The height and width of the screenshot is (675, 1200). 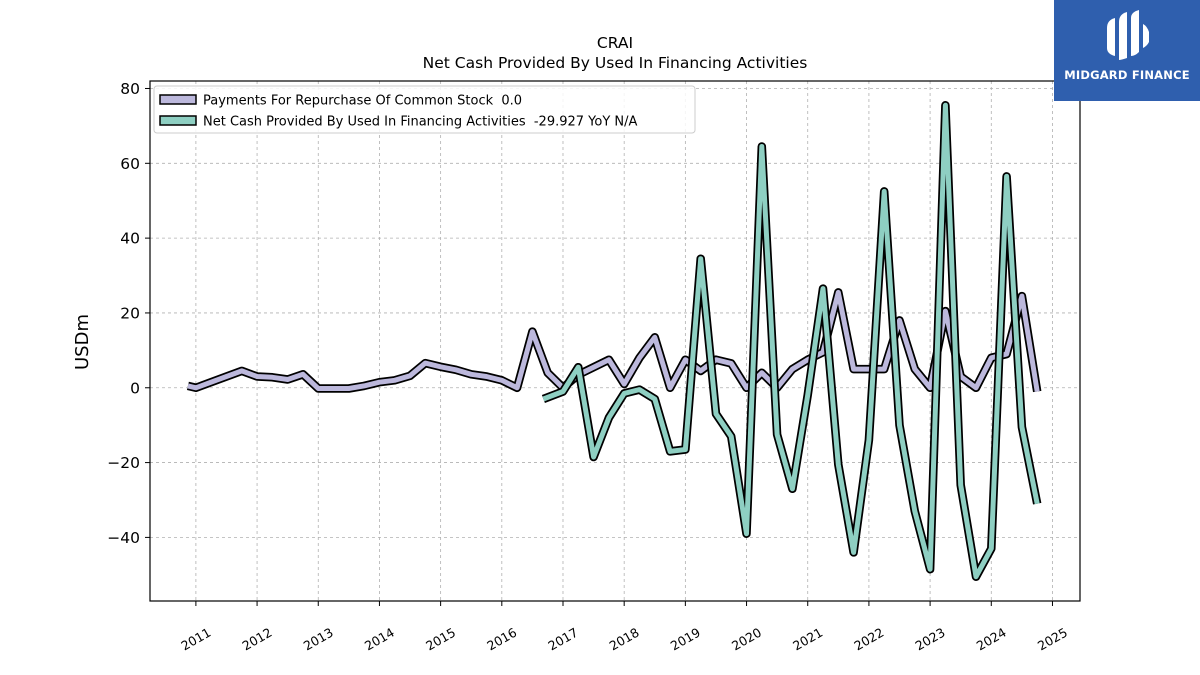 What do you see at coordinates (178, 120) in the screenshot?
I see `legend-swatch-financing` at bounding box center [178, 120].